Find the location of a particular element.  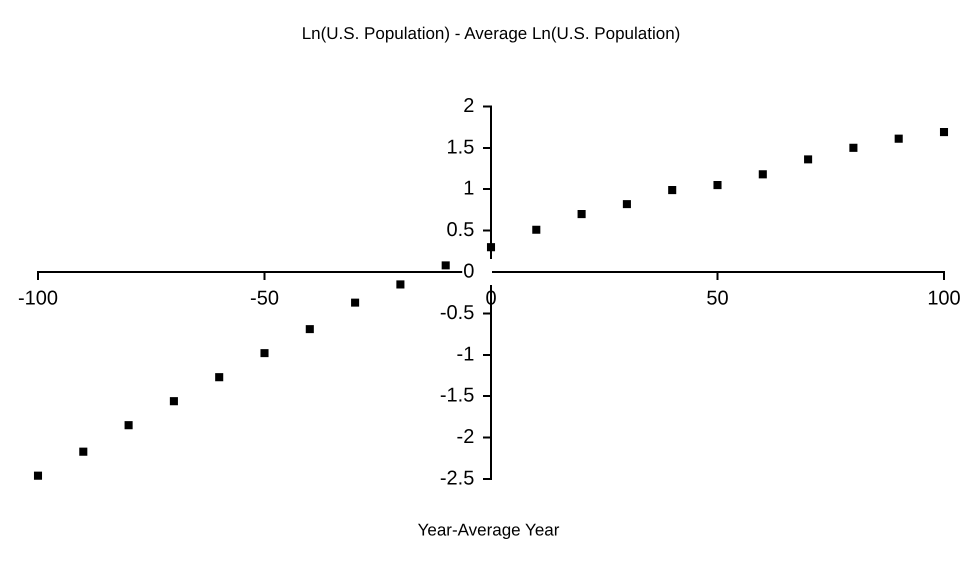

y-tick-label: 1 is located at coordinates (477, 189).